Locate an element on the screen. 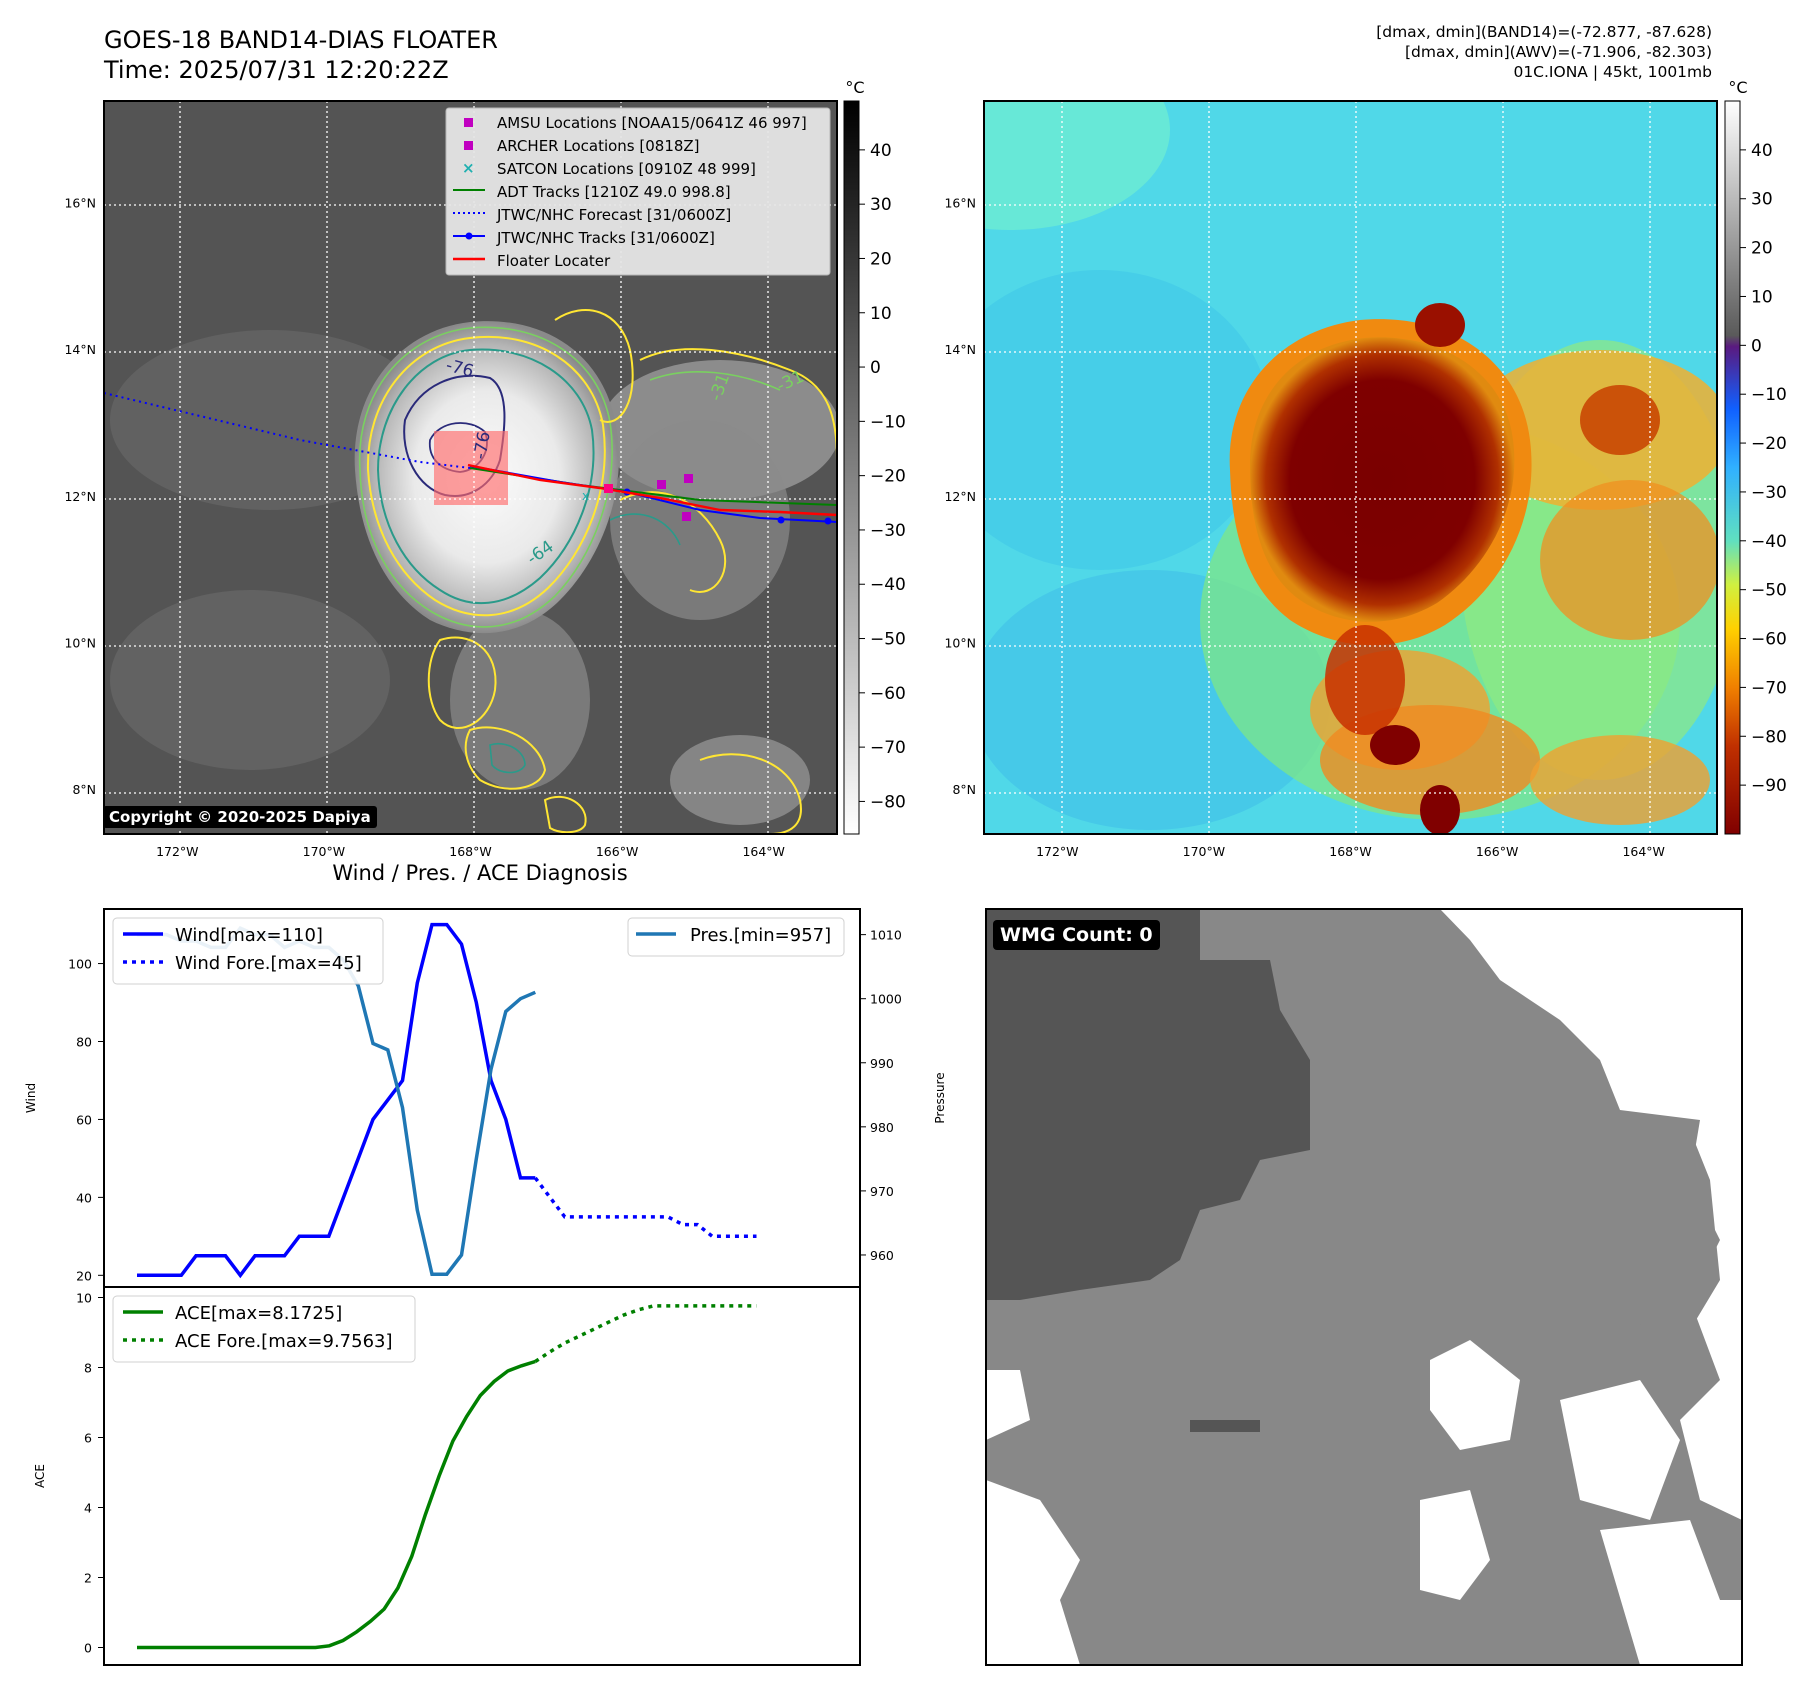 The image size is (1797, 1690). ace-axis-label: ACE is located at coordinates (40, 1476).